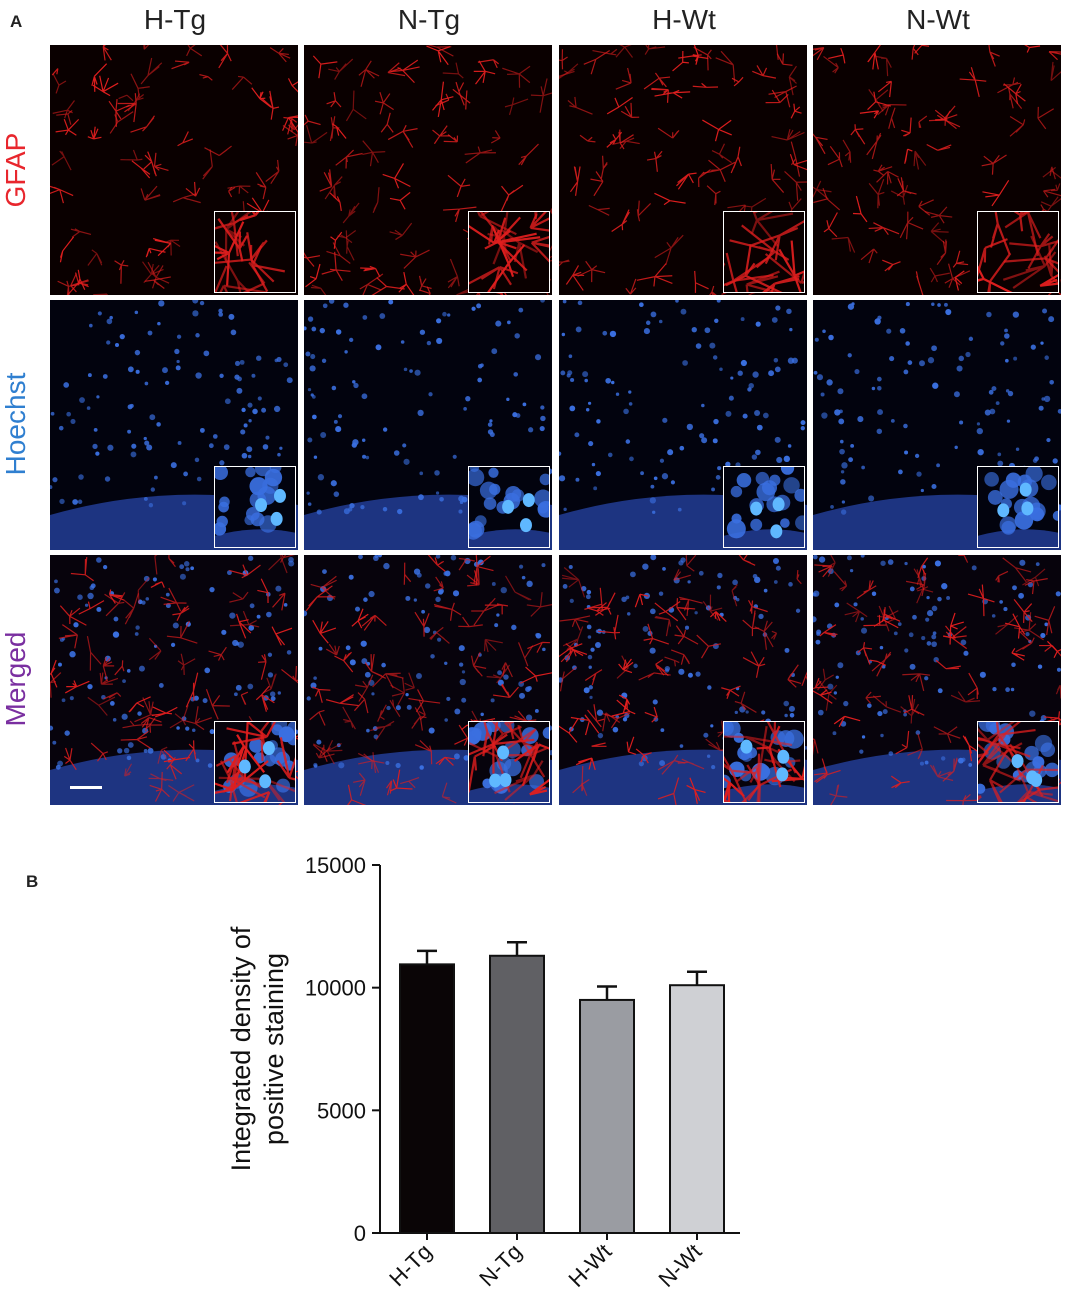 Image resolution: width=1074 pixels, height=1300 pixels. I want to click on y-tick-label: 10000, so click(335, 988).